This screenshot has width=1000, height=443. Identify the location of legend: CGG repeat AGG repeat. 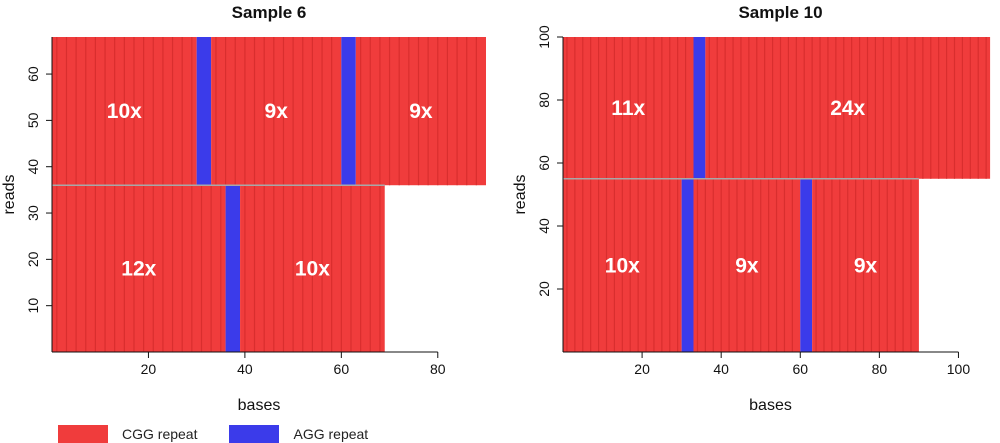
(229, 434).